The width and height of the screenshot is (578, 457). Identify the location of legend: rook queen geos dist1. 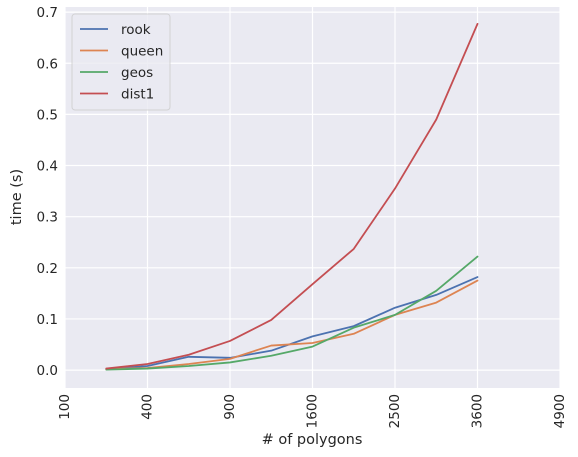
(121, 62).